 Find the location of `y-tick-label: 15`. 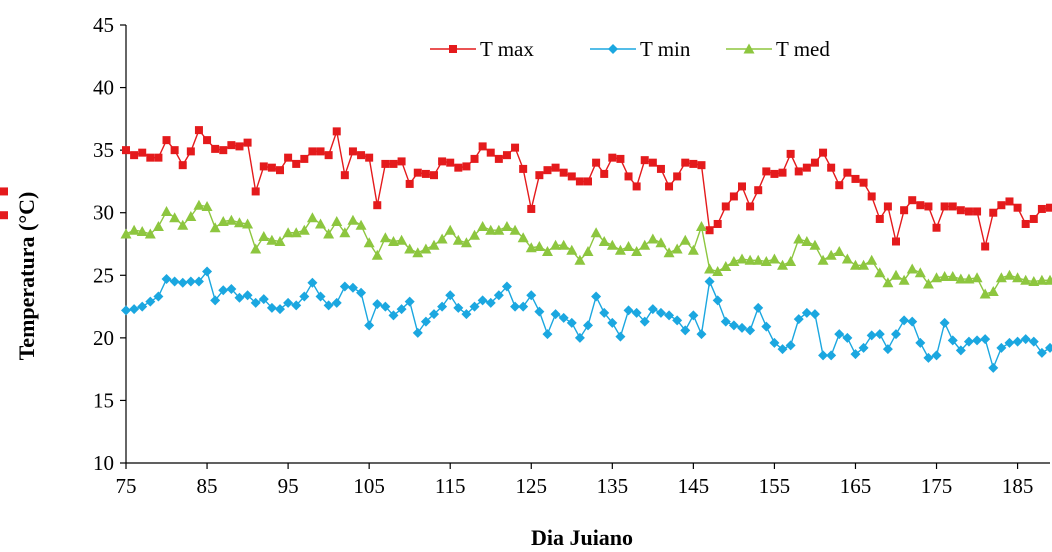

y-tick-label: 15 is located at coordinates (103, 400).